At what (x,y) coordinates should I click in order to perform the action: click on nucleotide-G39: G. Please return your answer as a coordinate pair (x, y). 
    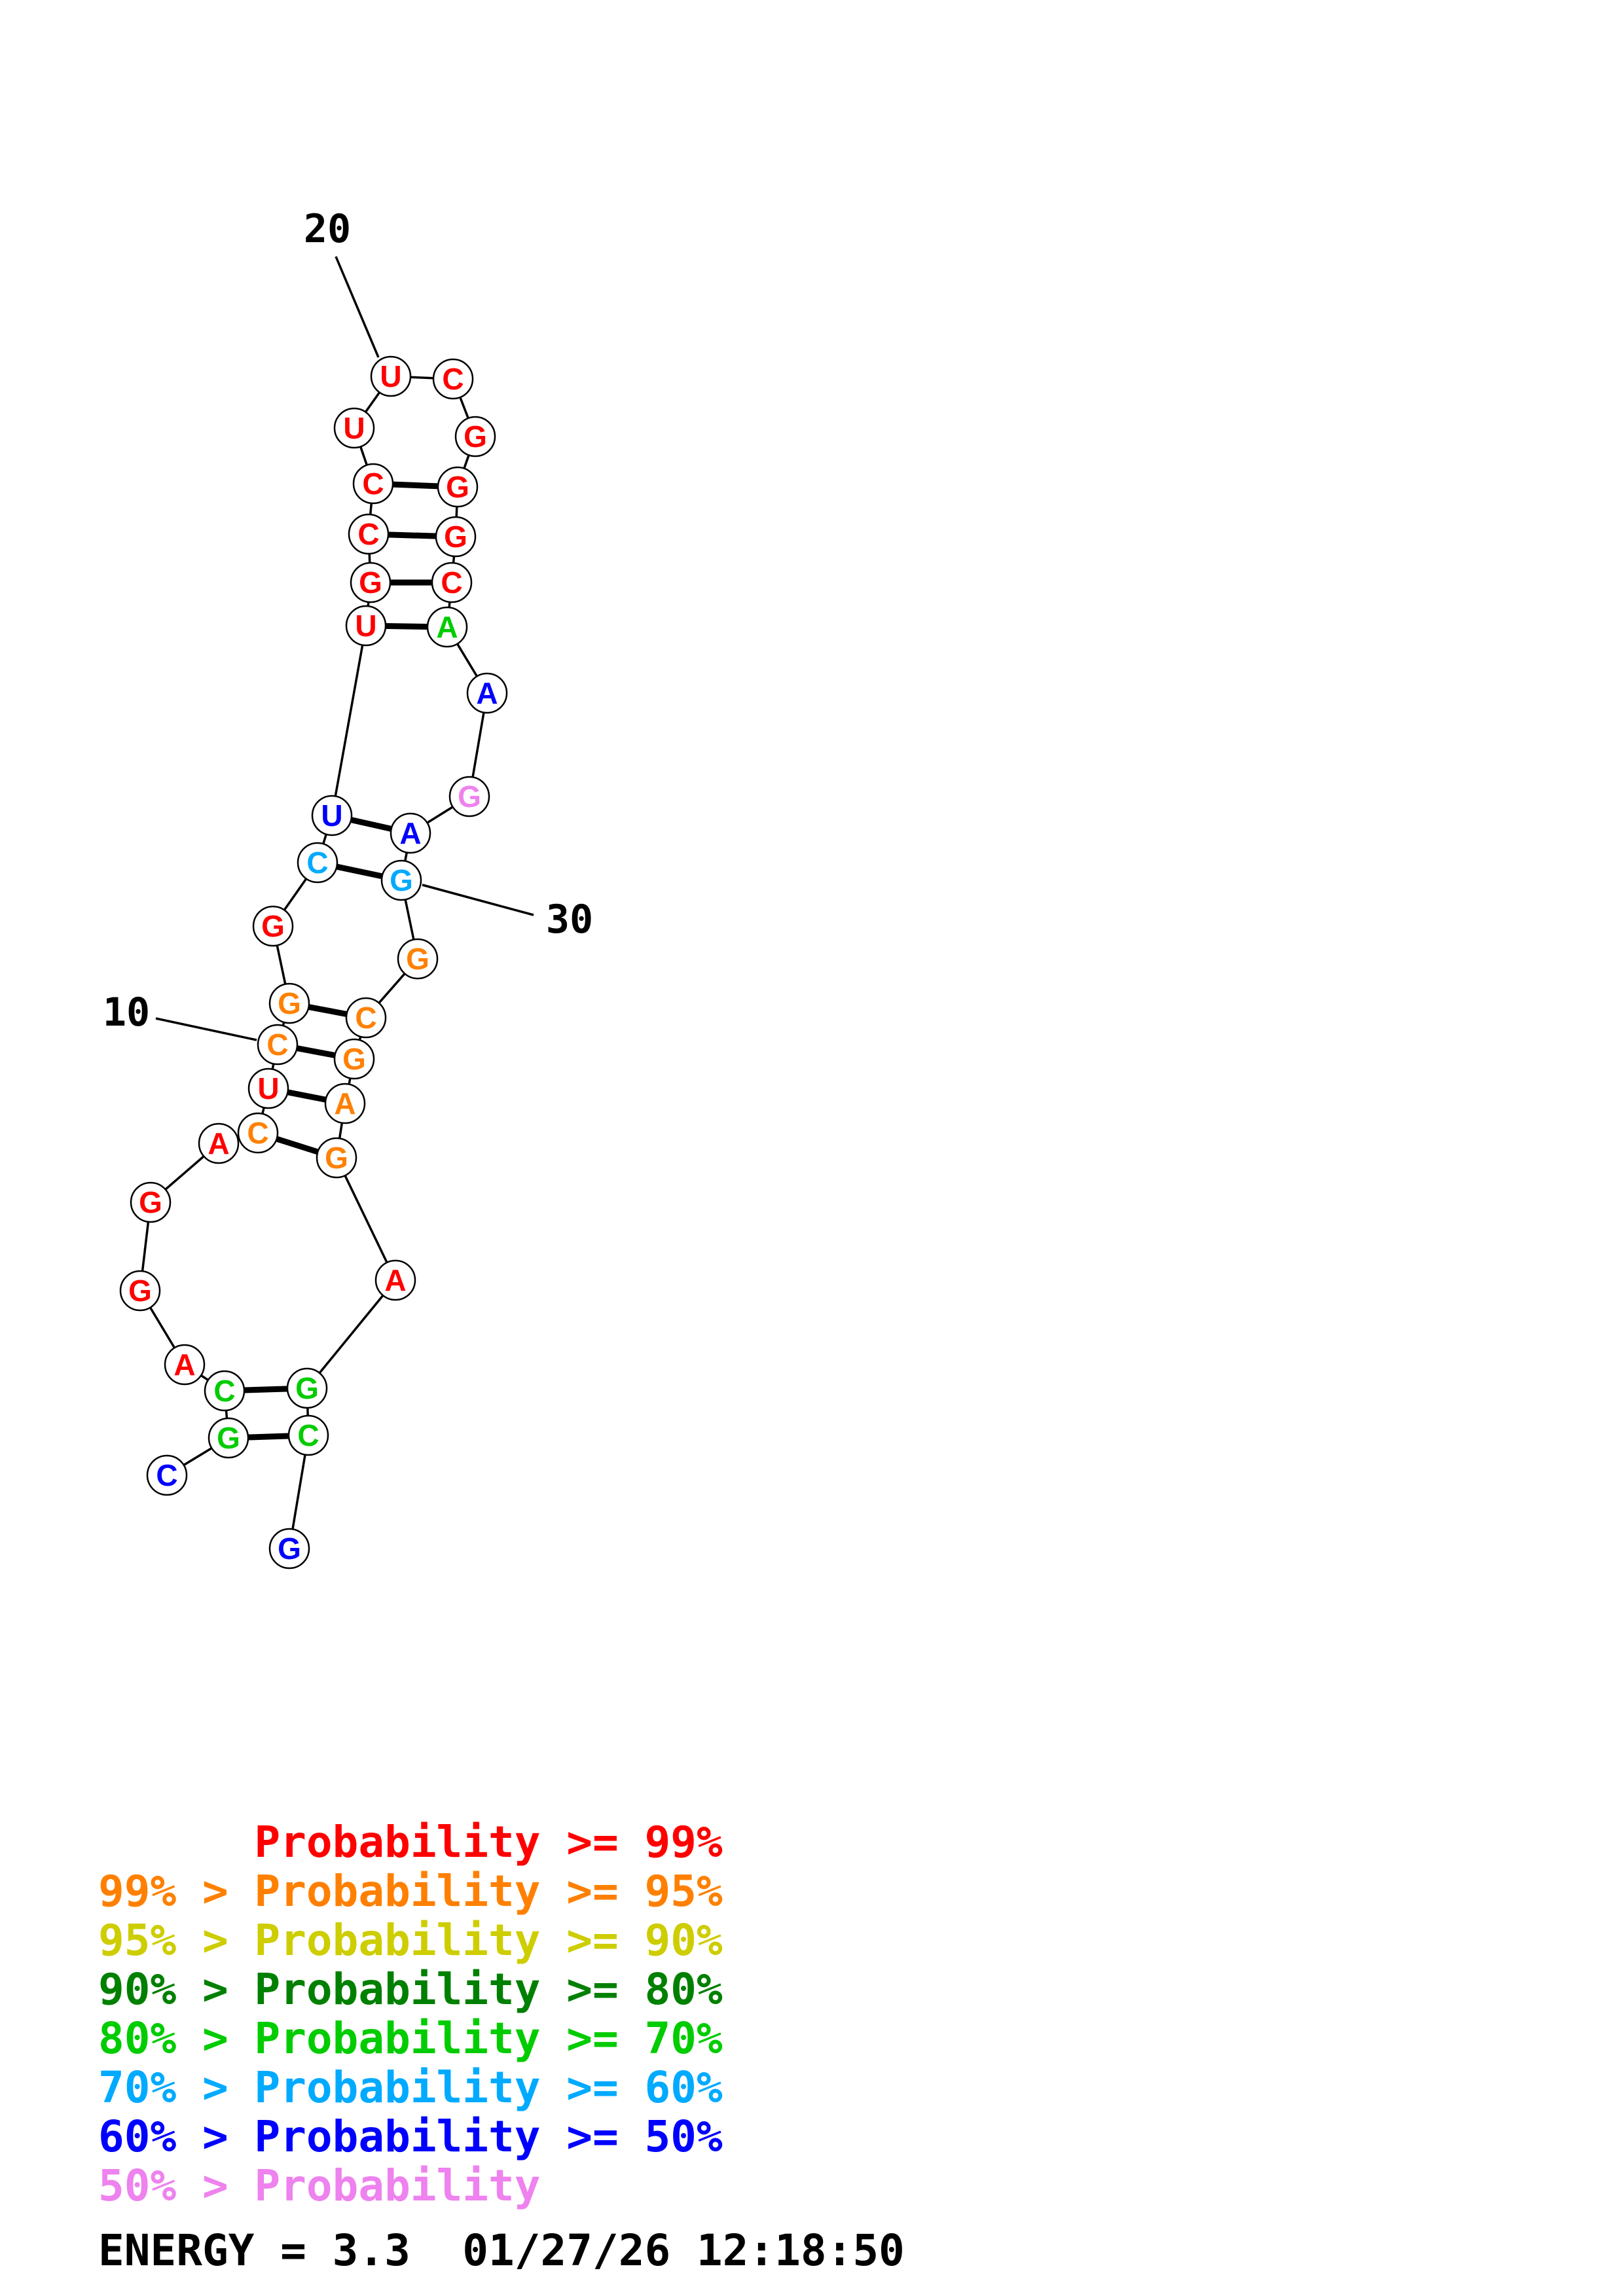
    Looking at the image, I should click on (289, 1549).